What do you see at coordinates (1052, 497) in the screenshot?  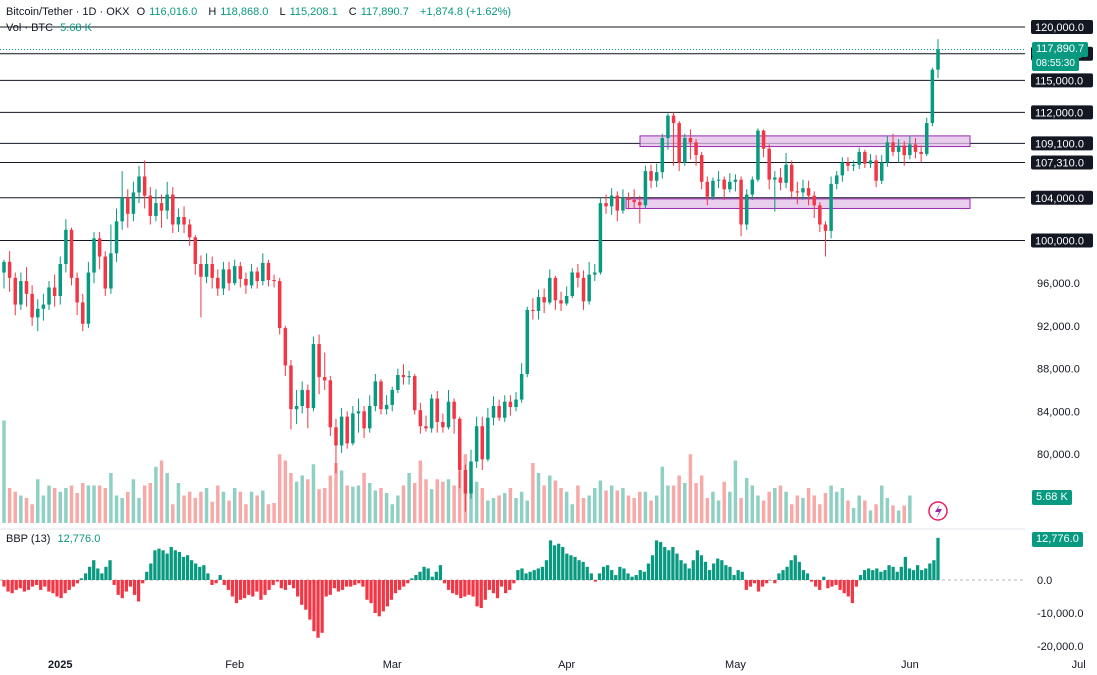 I see `volume-tag: 5.68 K` at bounding box center [1052, 497].